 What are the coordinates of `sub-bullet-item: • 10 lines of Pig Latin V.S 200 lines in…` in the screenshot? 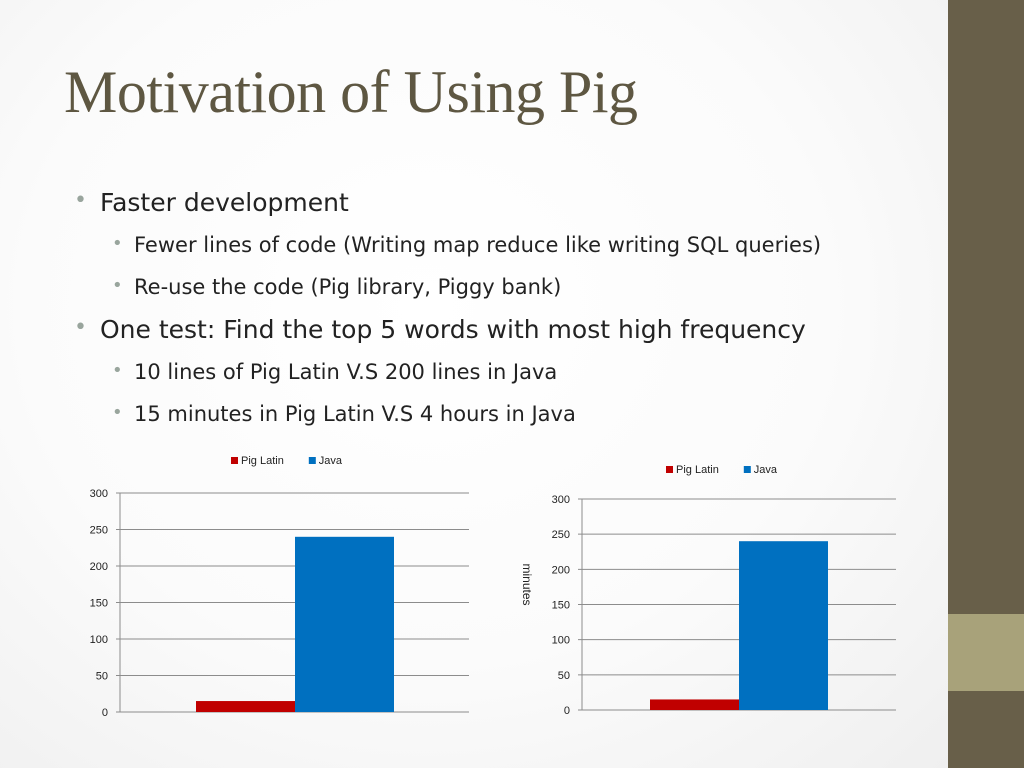 It's located at (335, 372).